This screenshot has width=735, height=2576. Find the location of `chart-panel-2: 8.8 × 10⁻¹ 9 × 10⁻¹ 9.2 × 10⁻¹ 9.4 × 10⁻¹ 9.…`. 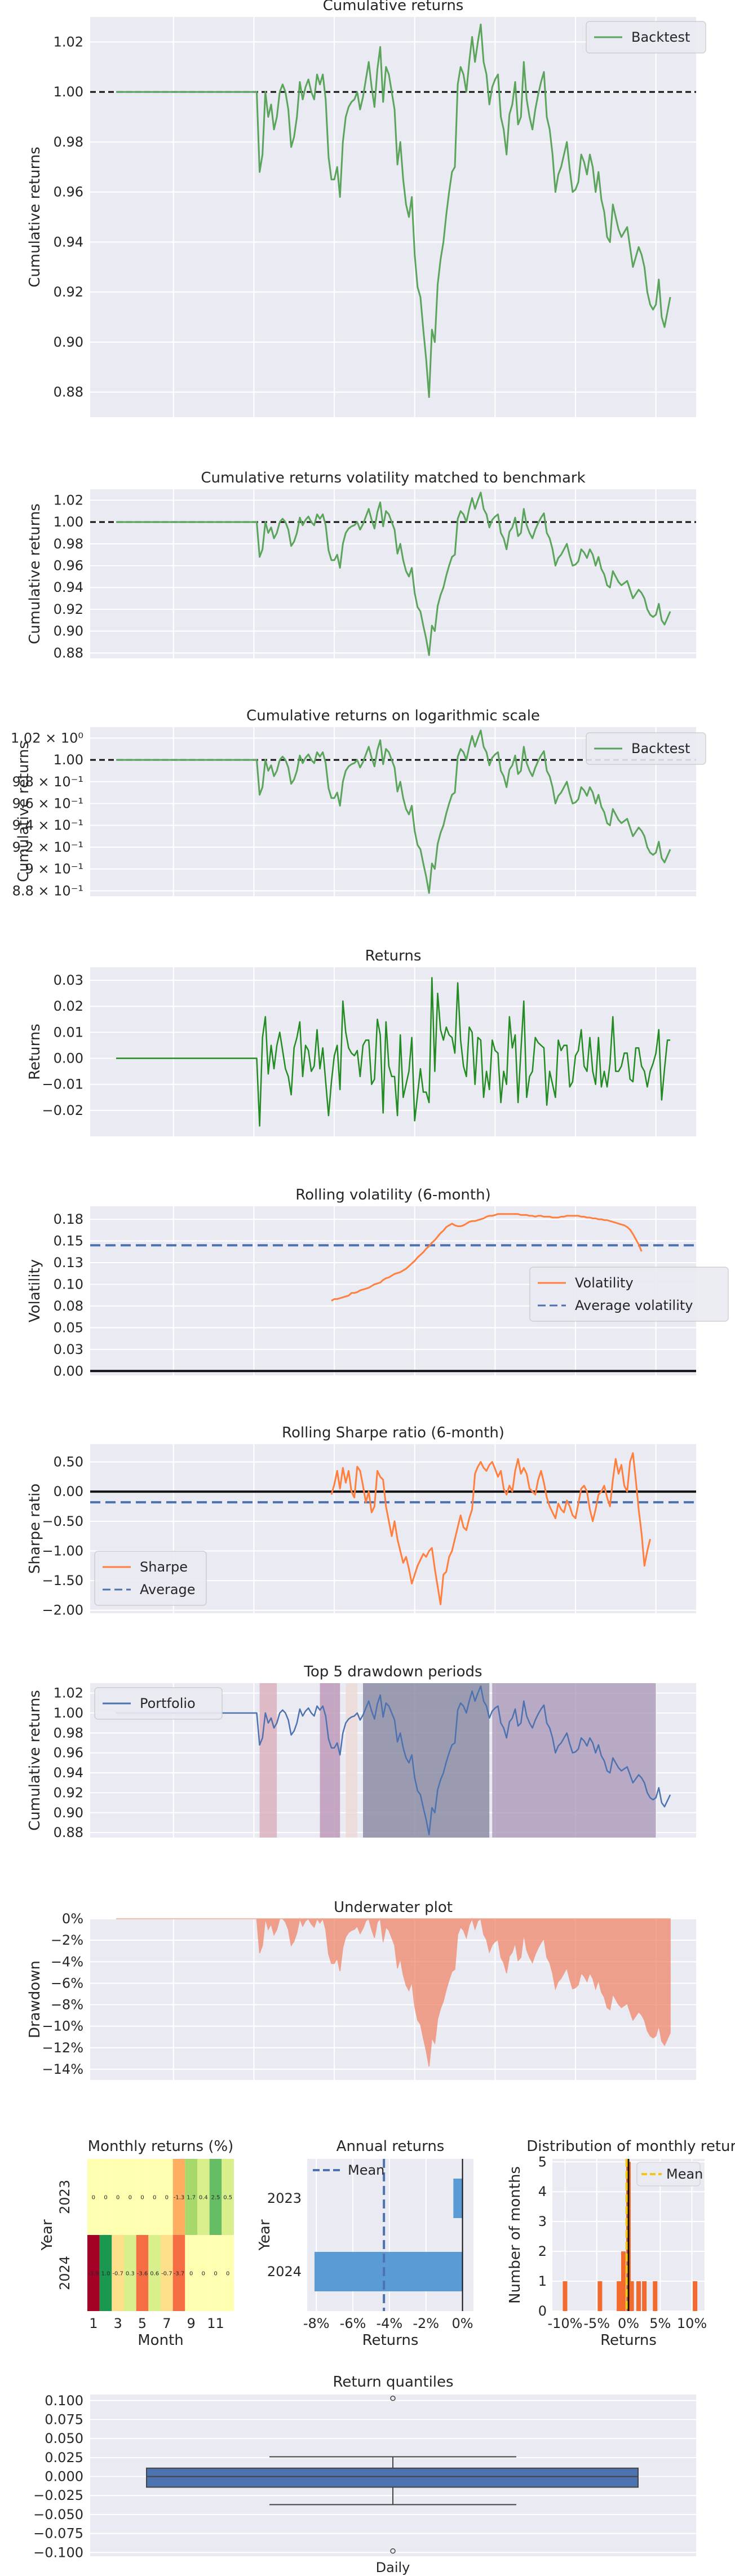

chart-panel-2: 8.8 × 10⁻¹ 9 × 10⁻¹ 9.2 × 10⁻¹ 9.4 × 10⁻¹ 9.… is located at coordinates (359, 802).